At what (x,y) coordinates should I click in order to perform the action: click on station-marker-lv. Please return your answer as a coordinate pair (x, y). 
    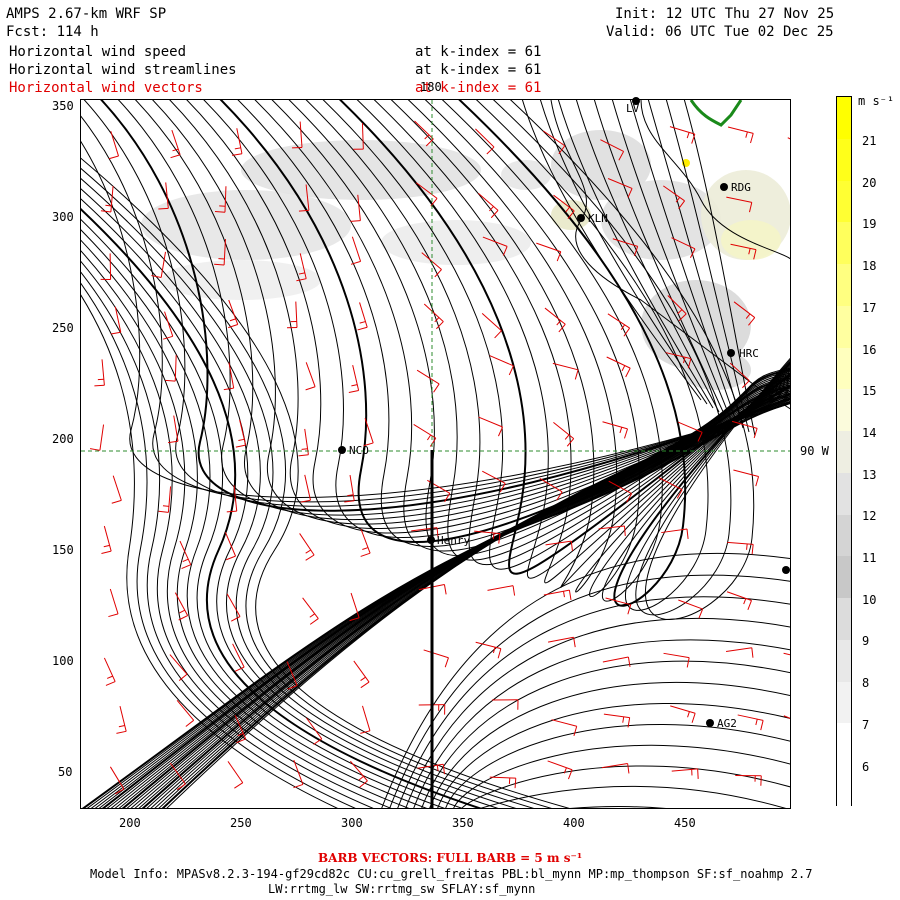
    Looking at the image, I should click on (636, 101).